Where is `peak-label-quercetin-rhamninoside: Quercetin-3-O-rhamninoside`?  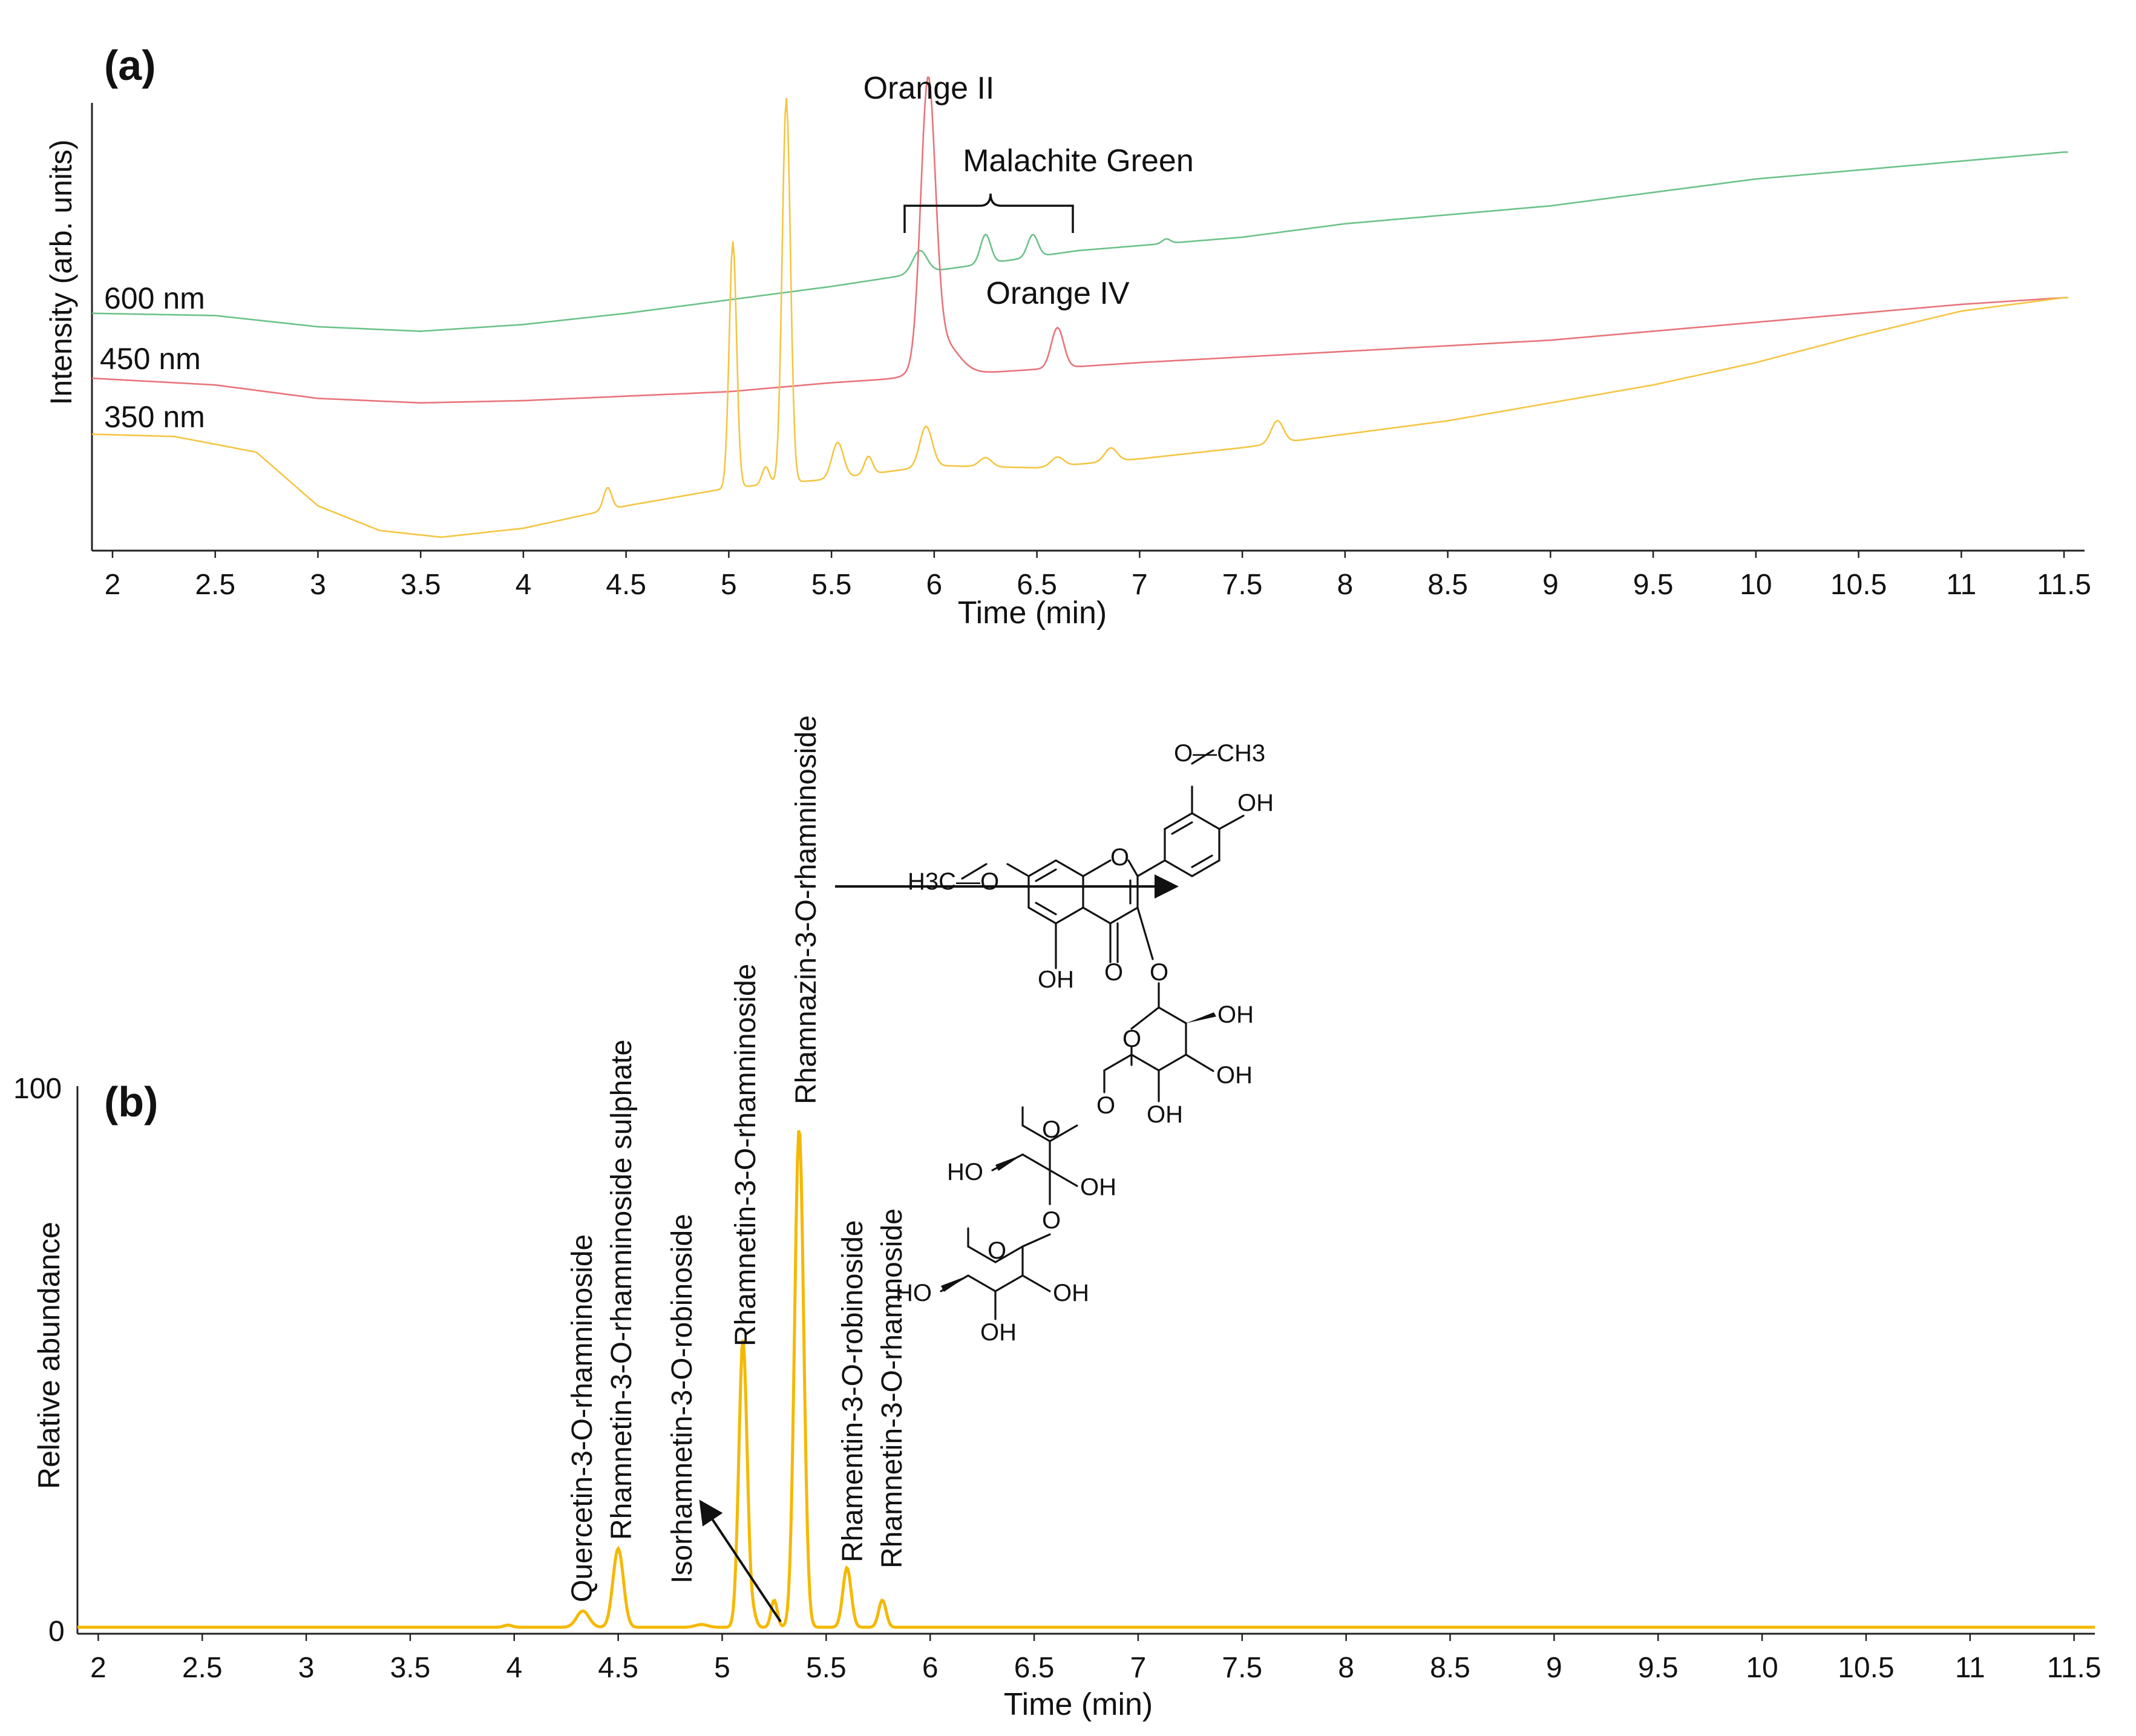
peak-label-quercetin-rhamninoside: Quercetin-3-O-rhamninoside is located at coordinates (582, 1418).